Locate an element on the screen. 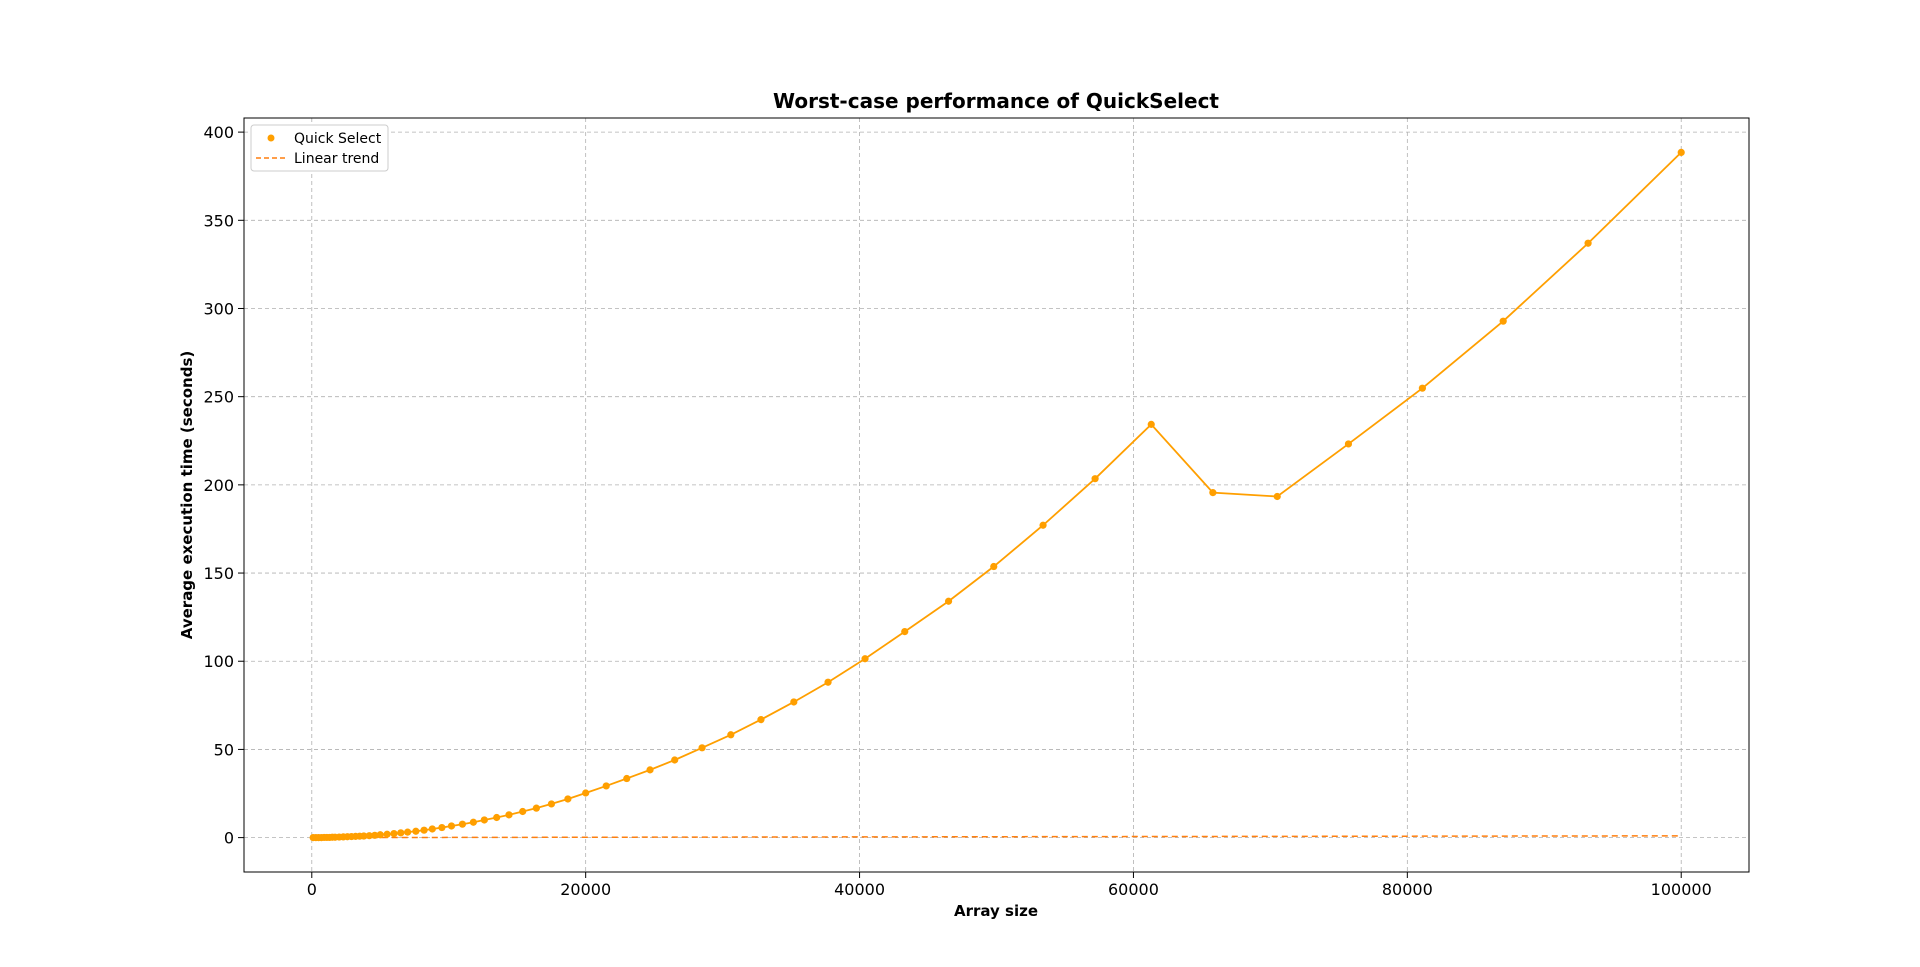  y-tick-label: 200 is located at coordinates (218, 485).